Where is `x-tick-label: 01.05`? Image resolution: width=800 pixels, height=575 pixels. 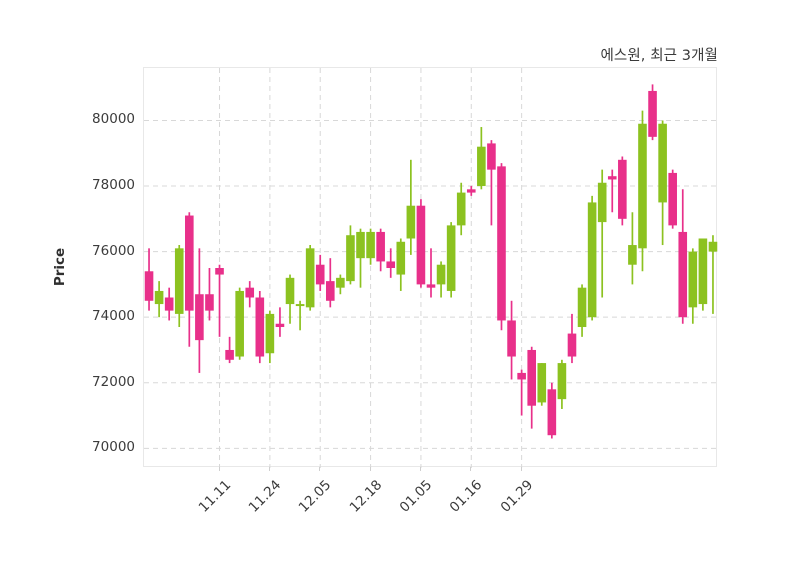 x-tick-label: 01.05 is located at coordinates (416, 496).